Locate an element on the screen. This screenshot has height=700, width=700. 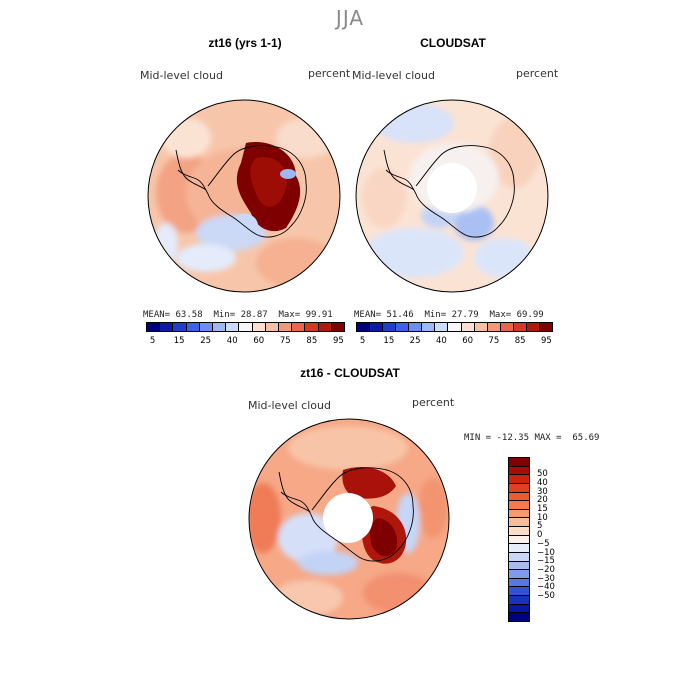
colorbar-difference-tick-label: −50 is located at coordinates (546, 595).